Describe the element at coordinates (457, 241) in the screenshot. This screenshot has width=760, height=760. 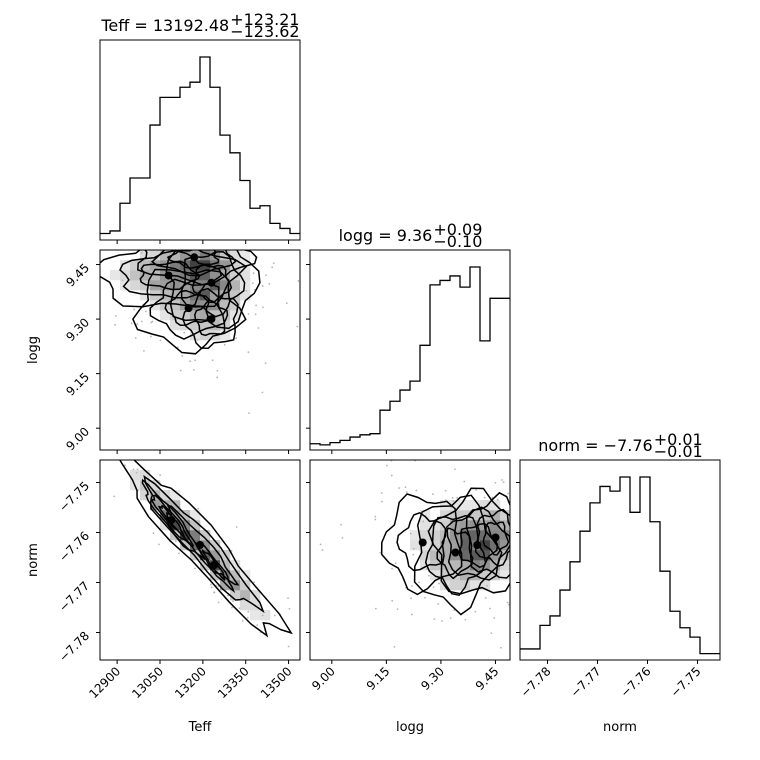
I see `title-subscript: −0.10` at that location.